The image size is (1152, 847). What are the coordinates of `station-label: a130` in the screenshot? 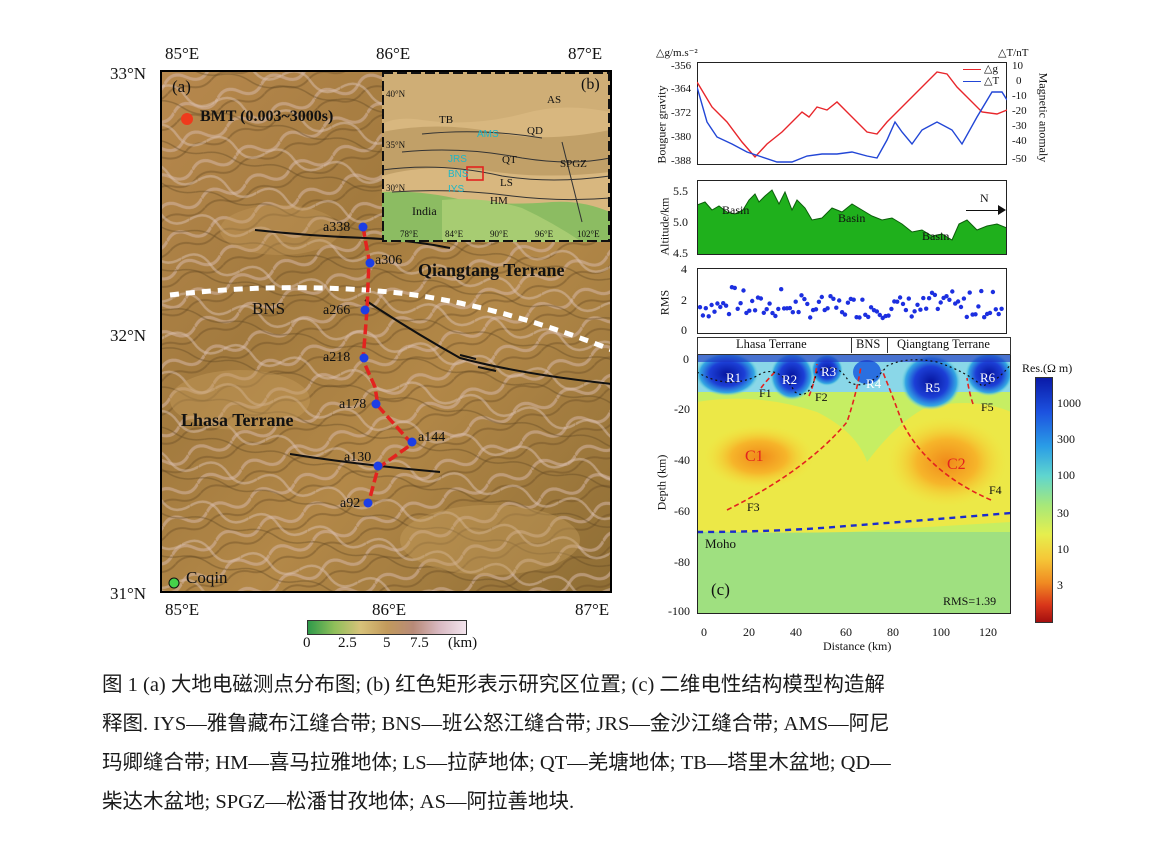 It's located at (358, 457).